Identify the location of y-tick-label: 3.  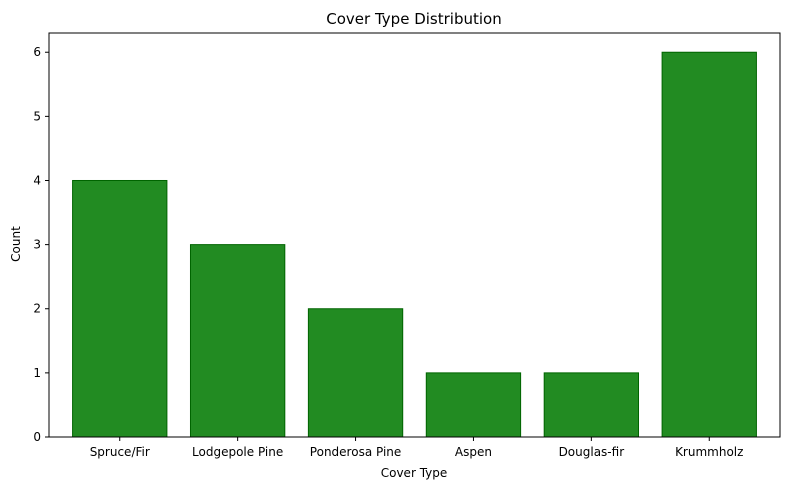
(37, 245).